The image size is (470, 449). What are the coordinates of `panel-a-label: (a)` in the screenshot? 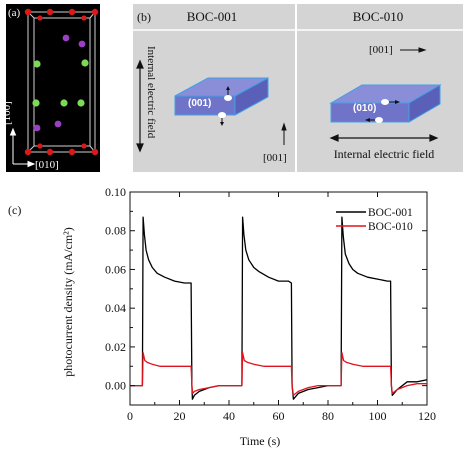 It's located at (14, 13).